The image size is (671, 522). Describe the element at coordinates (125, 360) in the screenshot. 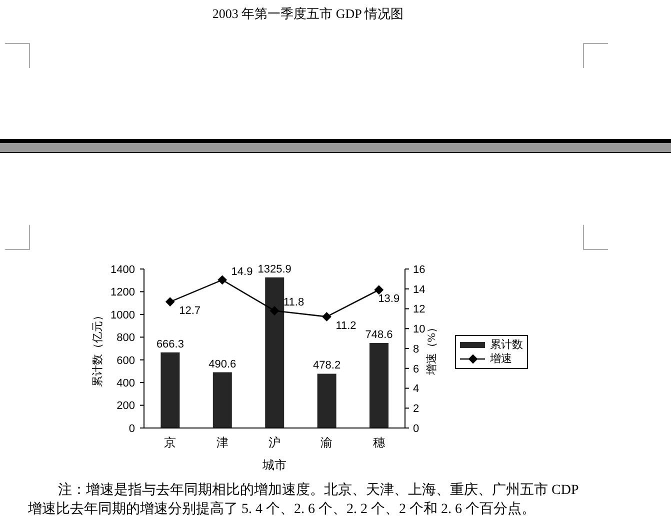

I see `y-tick-label: 600` at that location.